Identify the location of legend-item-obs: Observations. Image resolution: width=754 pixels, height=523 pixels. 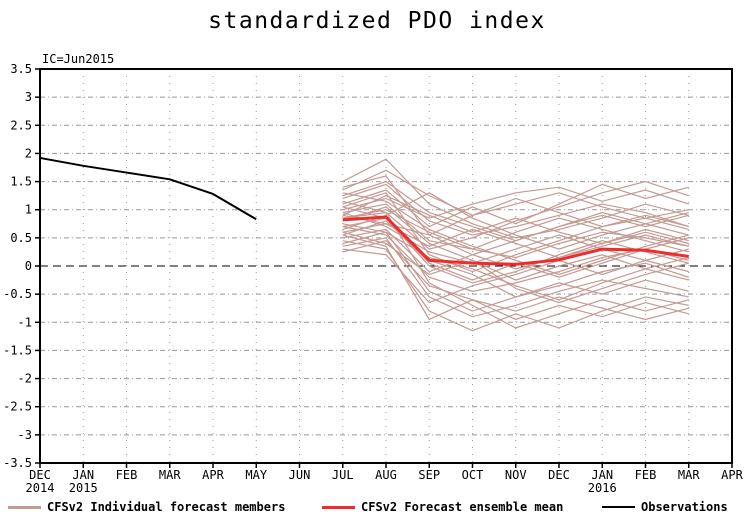
(665, 507).